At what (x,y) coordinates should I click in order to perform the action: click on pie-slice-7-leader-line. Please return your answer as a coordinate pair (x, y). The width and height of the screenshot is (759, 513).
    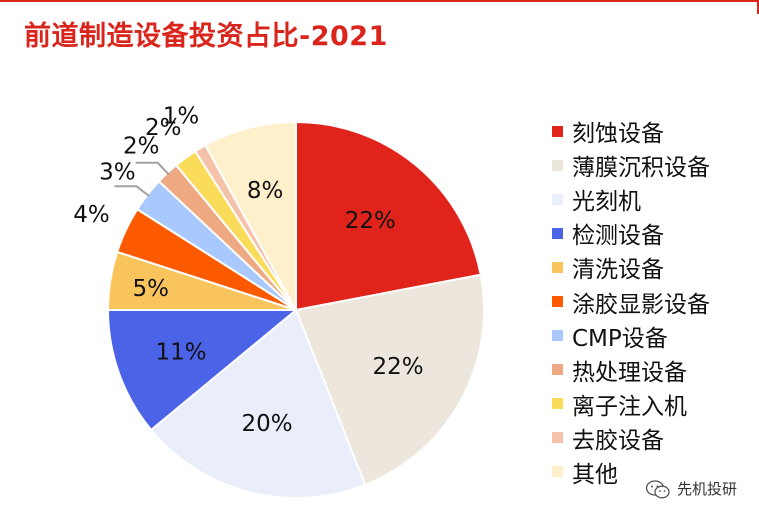
    Looking at the image, I should click on (132, 191).